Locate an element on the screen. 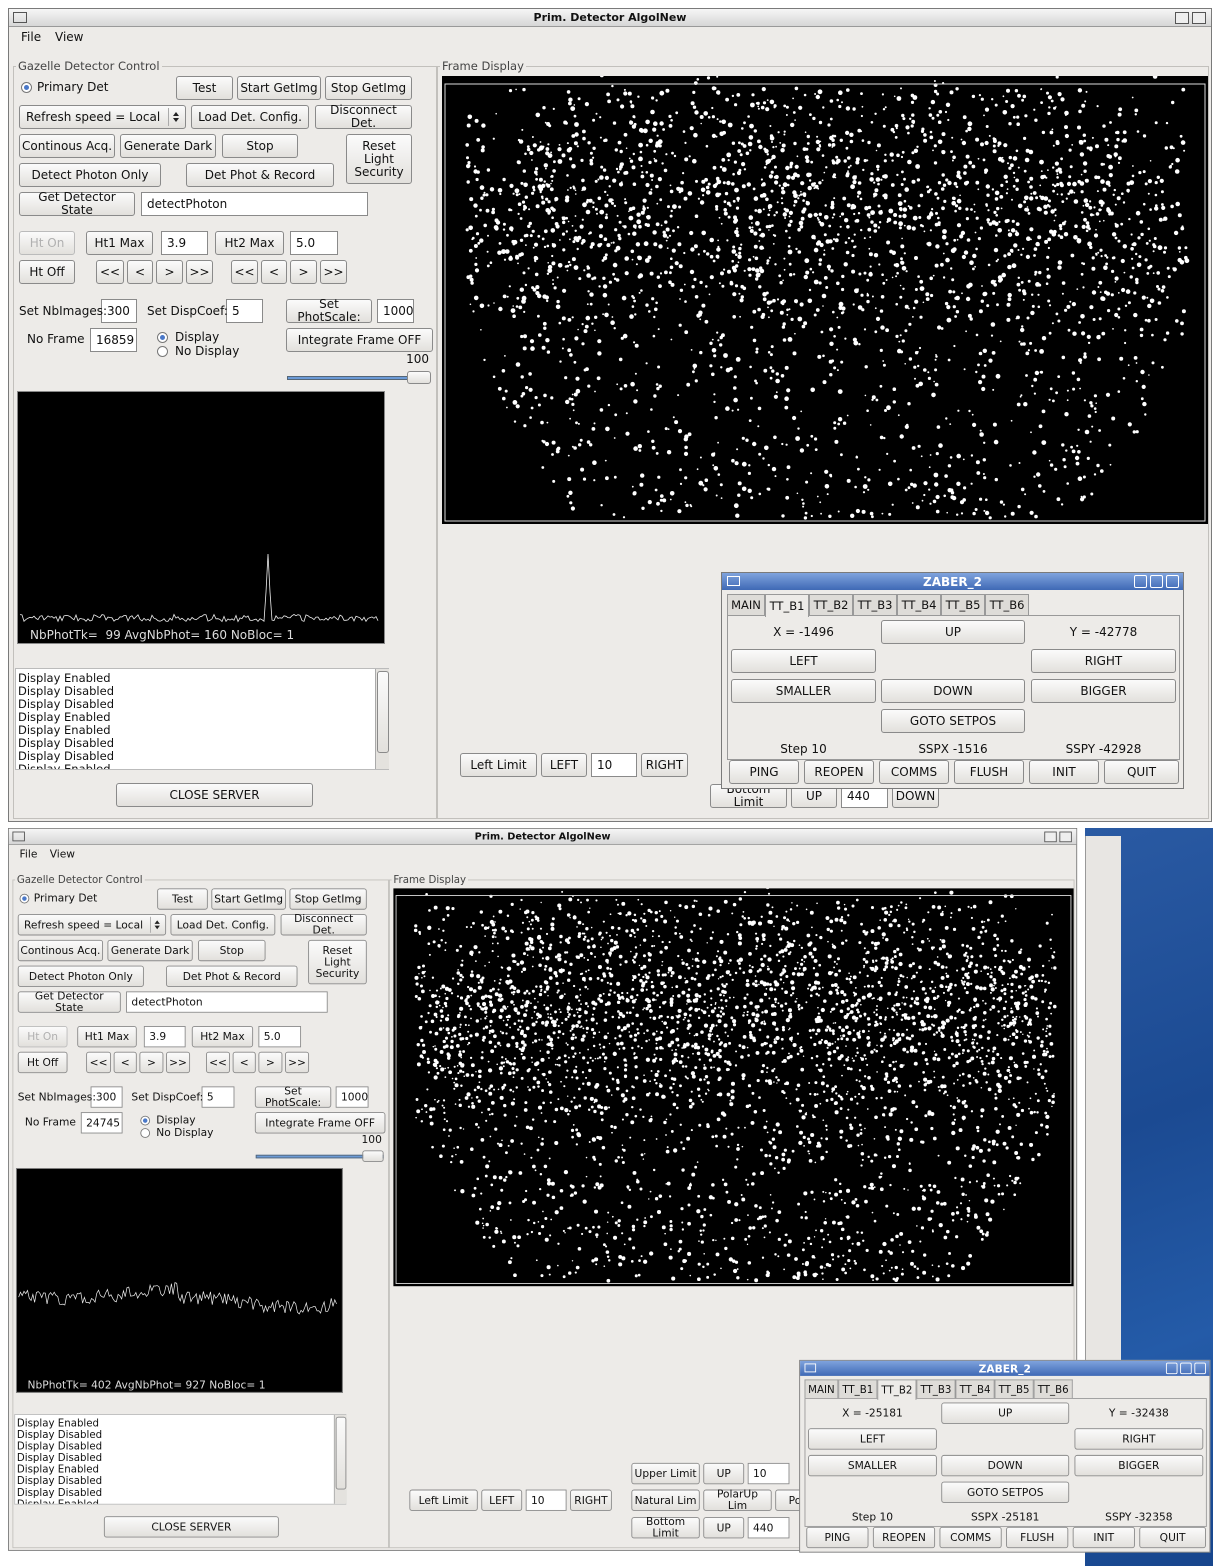 The height and width of the screenshot is (1566, 1213). tab: TT_B6 is located at coordinates (1007, 604).